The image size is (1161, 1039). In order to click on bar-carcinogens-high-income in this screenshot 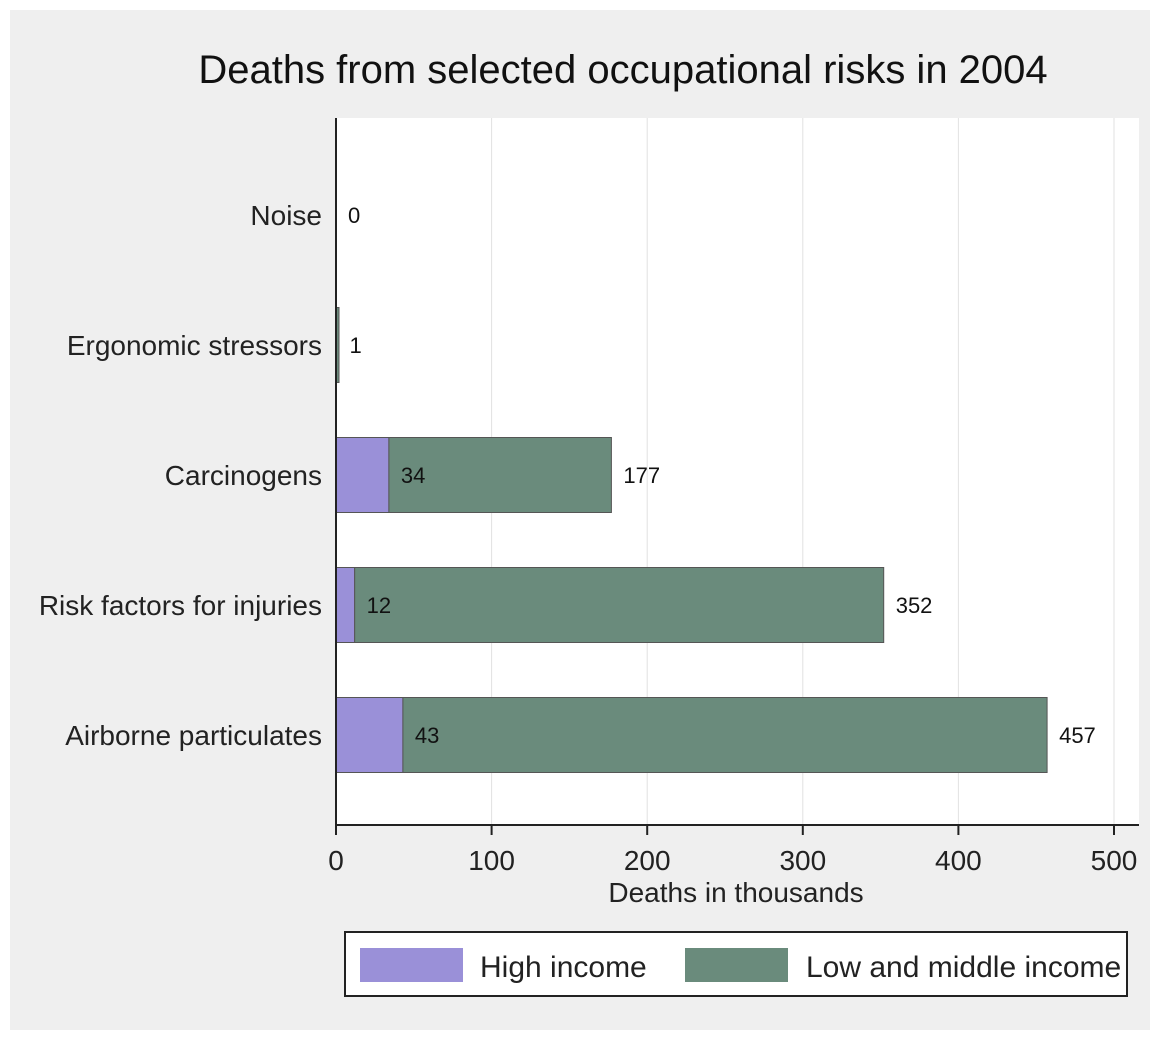, I will do `click(362, 475)`.